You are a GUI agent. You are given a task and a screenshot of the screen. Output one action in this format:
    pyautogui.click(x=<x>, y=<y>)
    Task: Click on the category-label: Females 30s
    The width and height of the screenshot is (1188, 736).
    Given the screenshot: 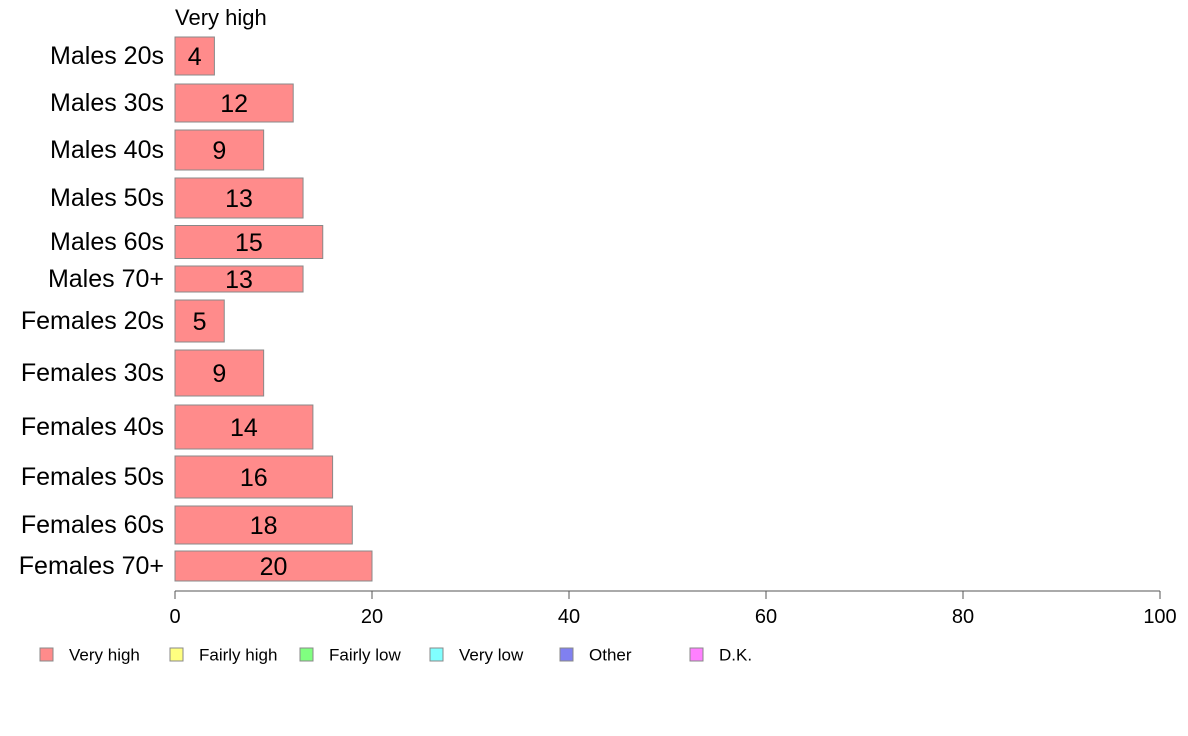 What is the action you would take?
    pyautogui.click(x=92, y=373)
    